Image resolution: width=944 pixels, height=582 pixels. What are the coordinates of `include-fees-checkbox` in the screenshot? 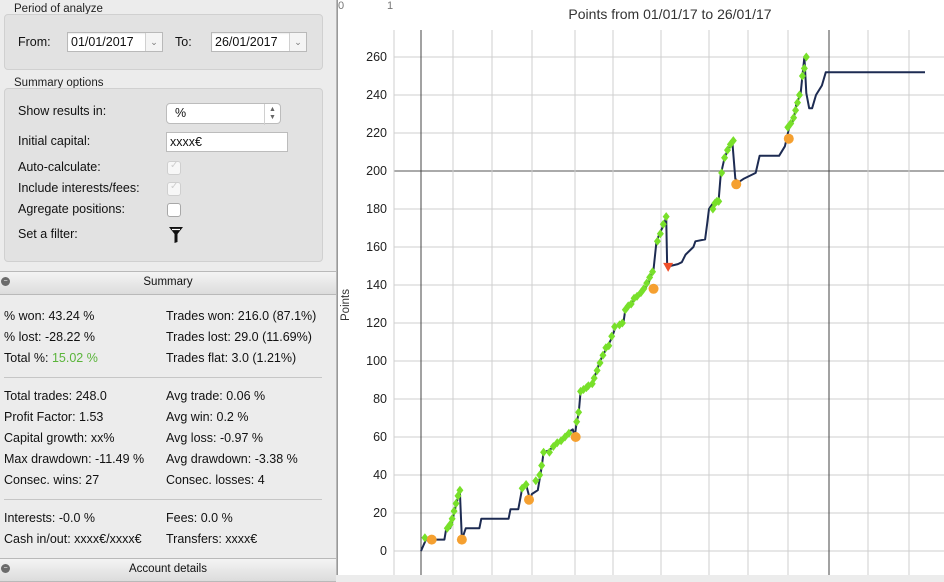 It's located at (174, 188).